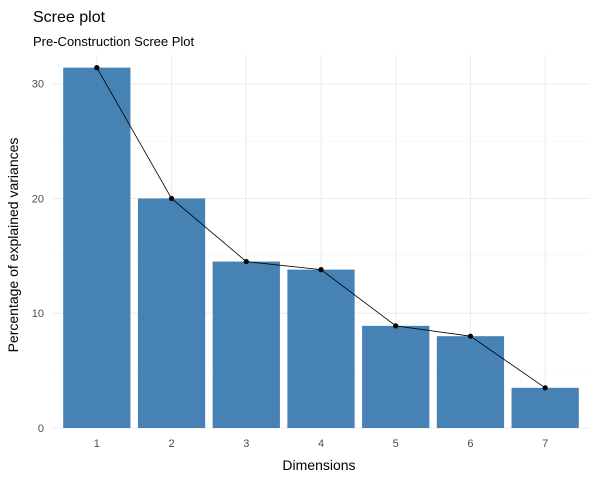 The height and width of the screenshot is (485, 600). What do you see at coordinates (114, 41) in the screenshot?
I see `chart-subtitle: Pre-Construction Scree Plot` at bounding box center [114, 41].